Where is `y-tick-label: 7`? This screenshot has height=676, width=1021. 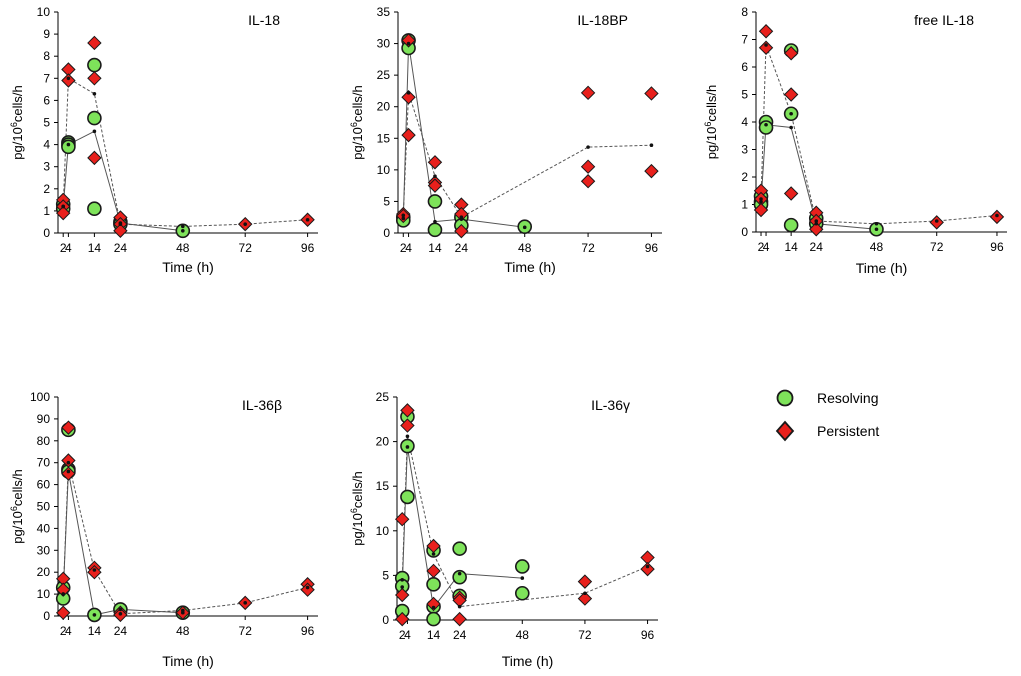 y-tick-label: 7 is located at coordinates (744, 40).